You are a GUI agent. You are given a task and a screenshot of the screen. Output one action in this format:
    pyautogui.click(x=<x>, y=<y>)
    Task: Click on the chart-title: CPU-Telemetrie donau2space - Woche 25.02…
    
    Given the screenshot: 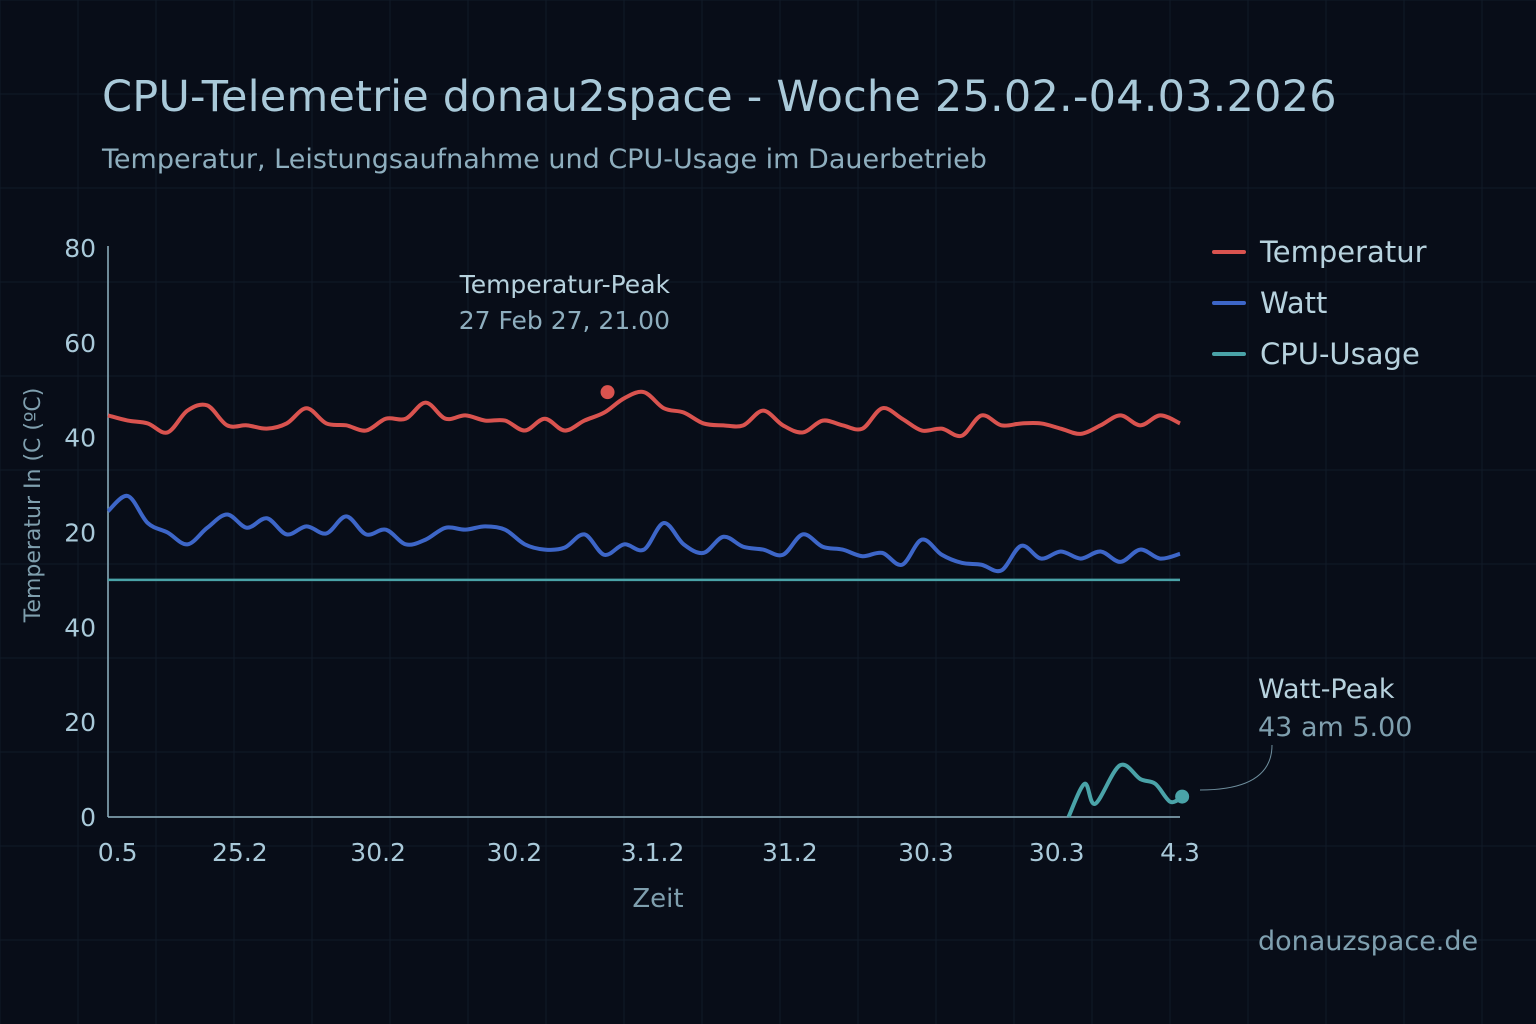 What is the action you would take?
    pyautogui.click(x=719, y=97)
    